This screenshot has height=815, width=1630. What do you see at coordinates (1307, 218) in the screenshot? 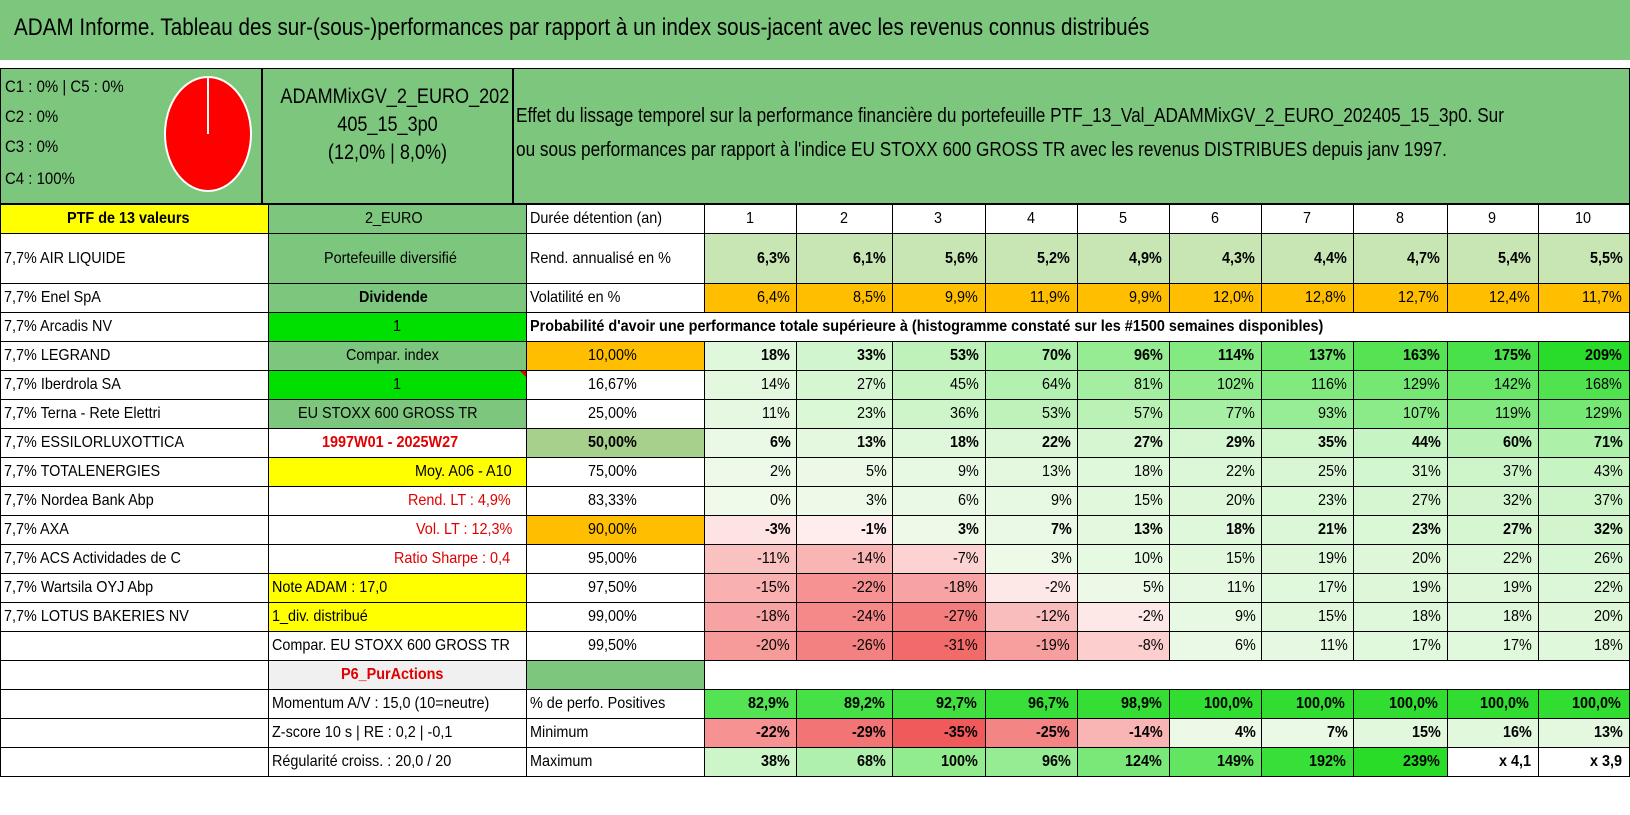
I see `year-header-text: 7` at bounding box center [1307, 218].